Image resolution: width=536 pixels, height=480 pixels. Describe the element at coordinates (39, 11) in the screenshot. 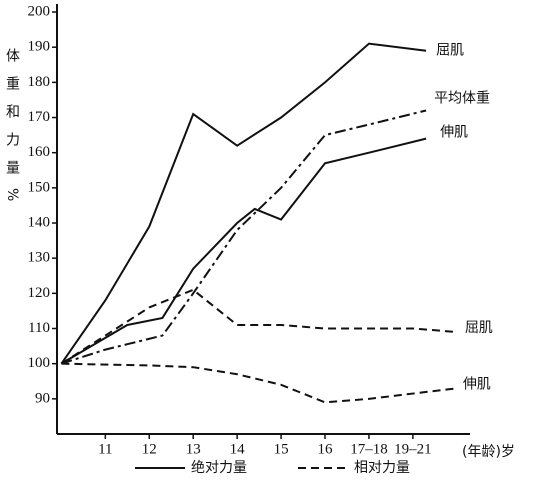

I see `y-tick-label: 200` at that location.